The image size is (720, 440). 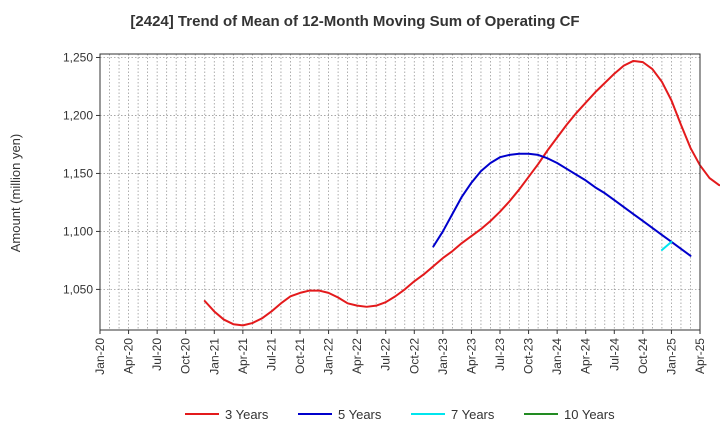 I want to click on x-tick-label: Oct-22, so click(x=414, y=356).